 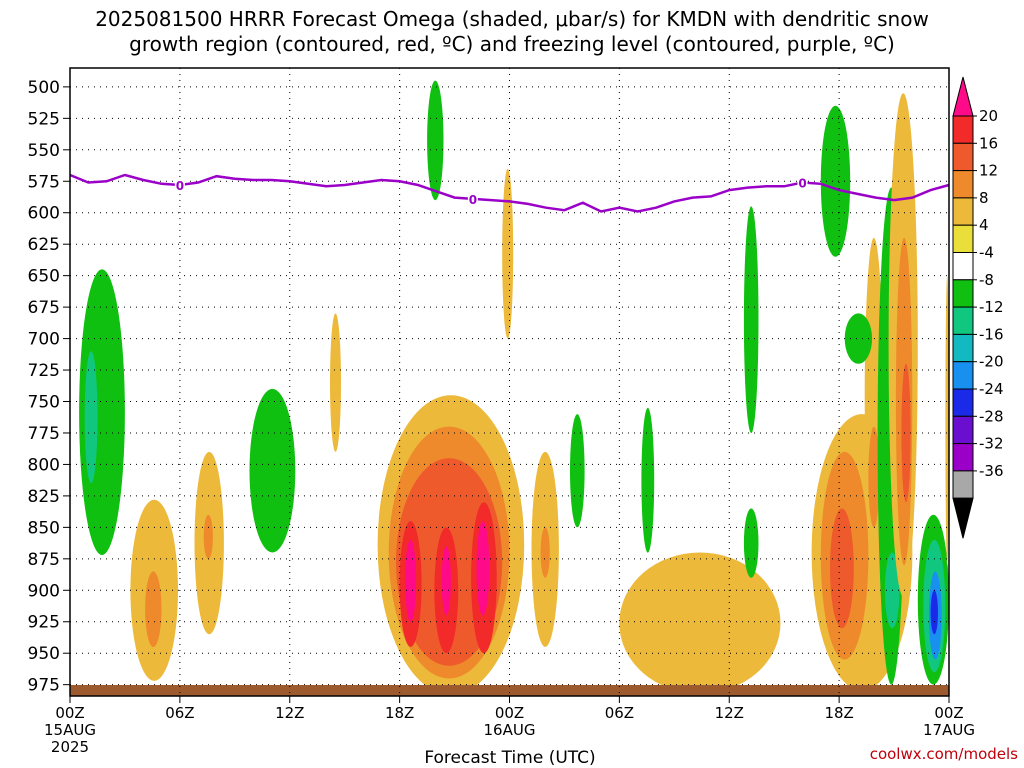 I want to click on y-tick-label: 700, so click(x=44, y=340).